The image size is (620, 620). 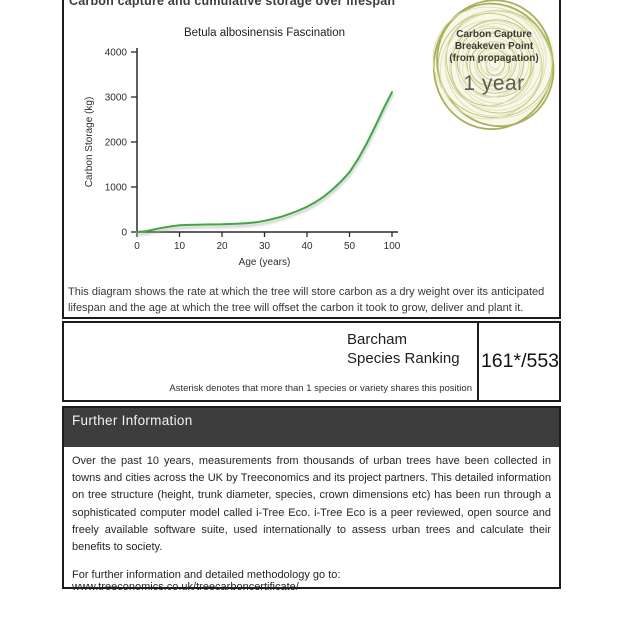 What do you see at coordinates (494, 34) in the screenshot?
I see `badge-title-line1: Carbon Capture` at bounding box center [494, 34].